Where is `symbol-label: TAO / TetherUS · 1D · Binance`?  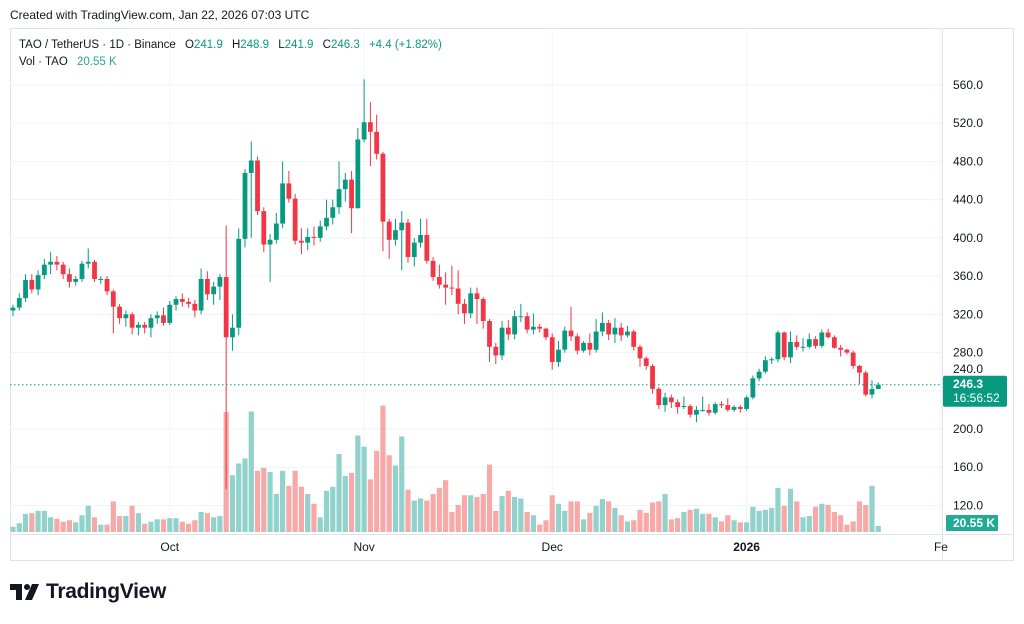 symbol-label: TAO / TetherUS · 1D · Binance is located at coordinates (97, 45).